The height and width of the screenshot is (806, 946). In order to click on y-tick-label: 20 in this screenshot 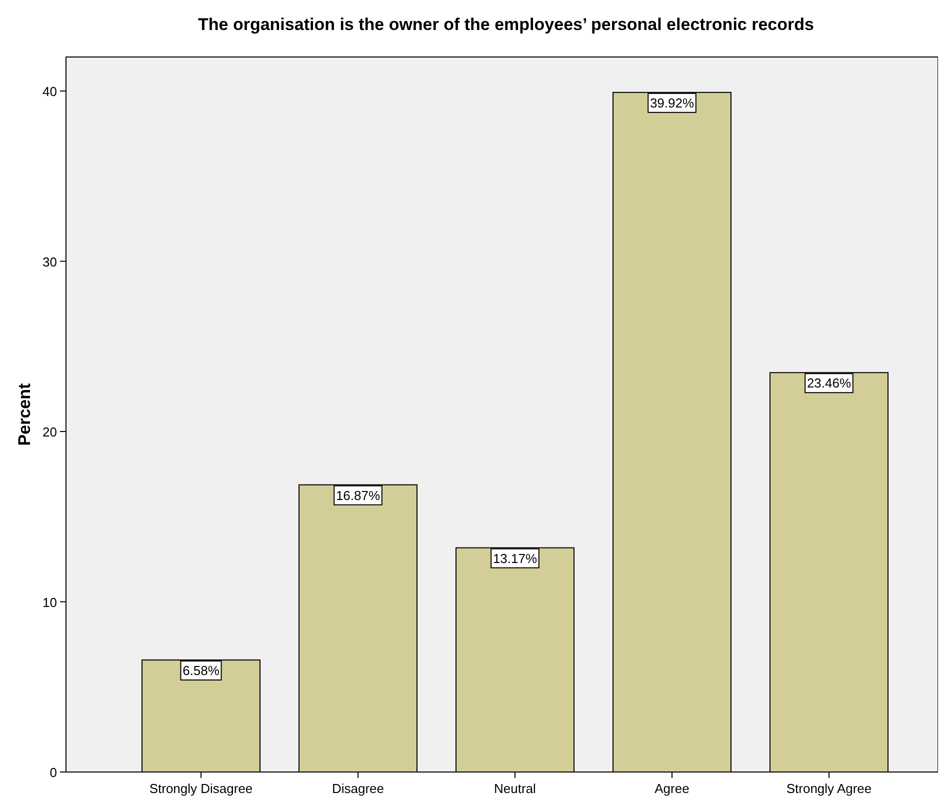, I will do `click(49, 432)`.